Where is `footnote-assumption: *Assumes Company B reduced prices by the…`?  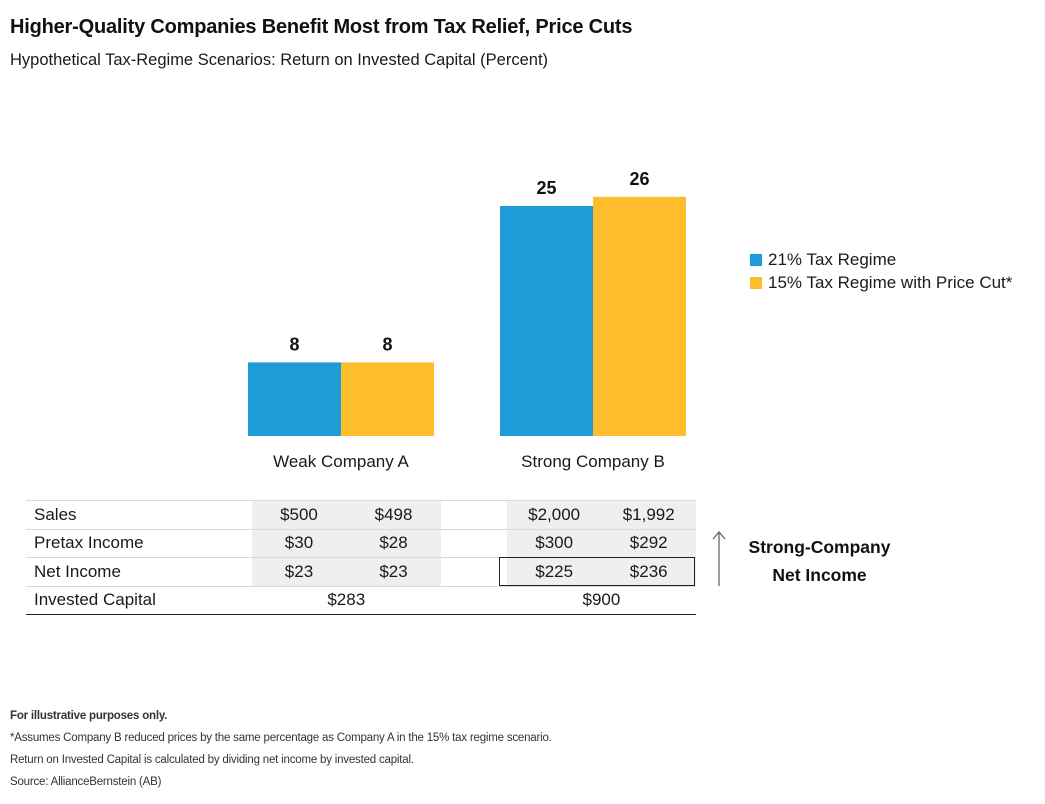
footnote-assumption: *Assumes Company B reduced prices by the… is located at coordinates (281, 738).